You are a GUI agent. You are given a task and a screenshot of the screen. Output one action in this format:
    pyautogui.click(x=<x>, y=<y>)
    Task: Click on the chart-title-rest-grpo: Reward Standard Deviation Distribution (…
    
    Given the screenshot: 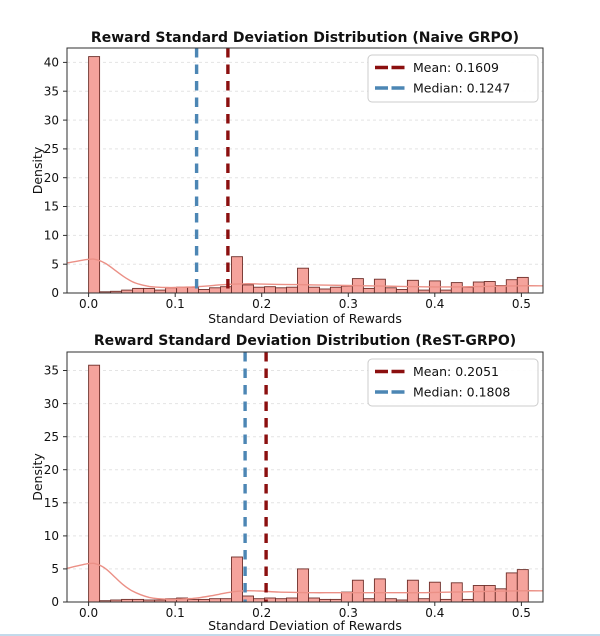 What is the action you would take?
    pyautogui.click(x=305, y=341)
    